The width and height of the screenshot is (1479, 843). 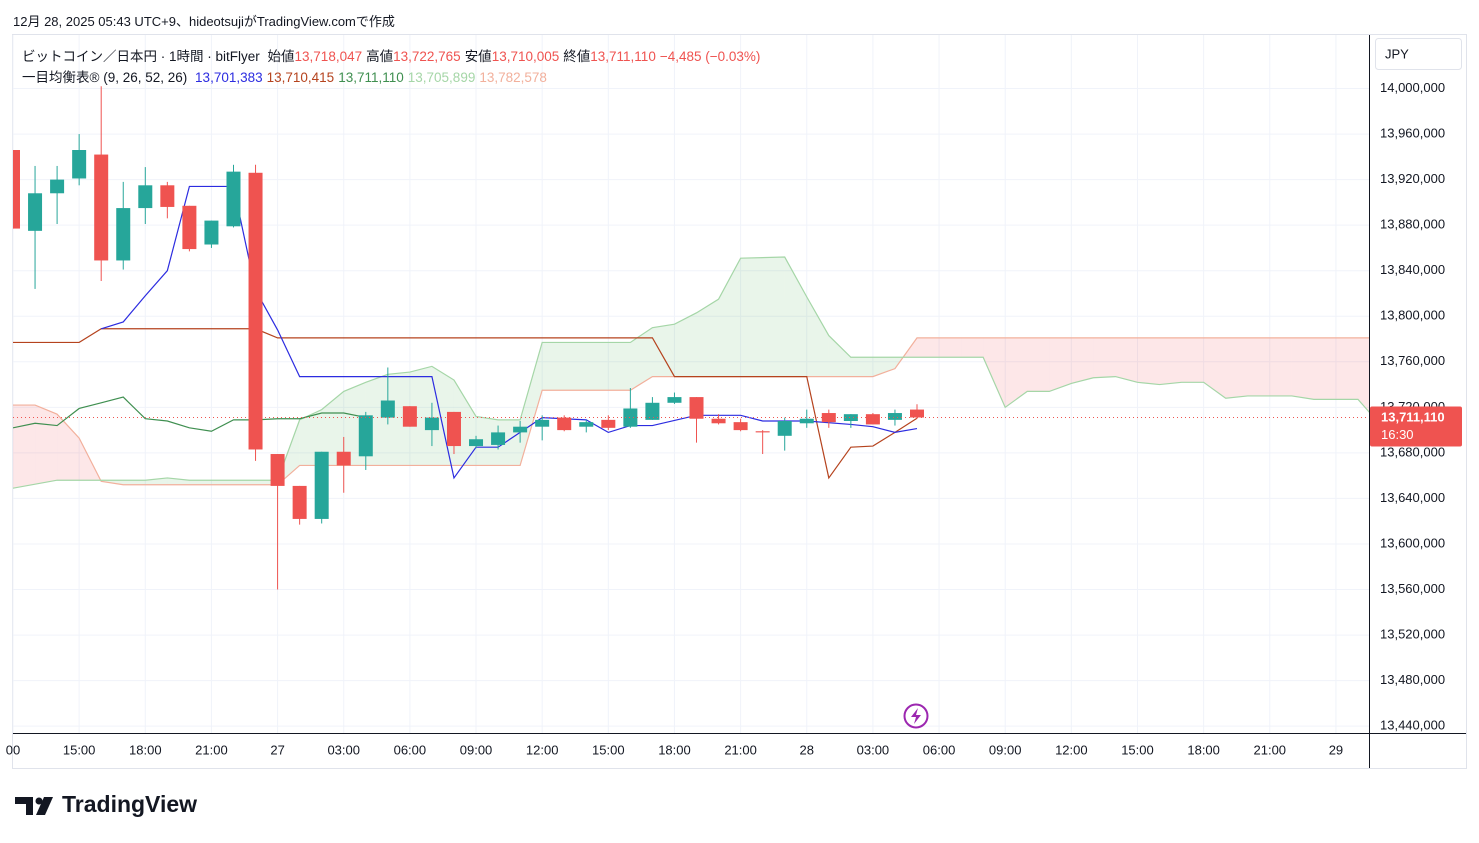 What do you see at coordinates (1412, 497) in the screenshot?
I see `y-tick-label: 13,640,000` at bounding box center [1412, 497].